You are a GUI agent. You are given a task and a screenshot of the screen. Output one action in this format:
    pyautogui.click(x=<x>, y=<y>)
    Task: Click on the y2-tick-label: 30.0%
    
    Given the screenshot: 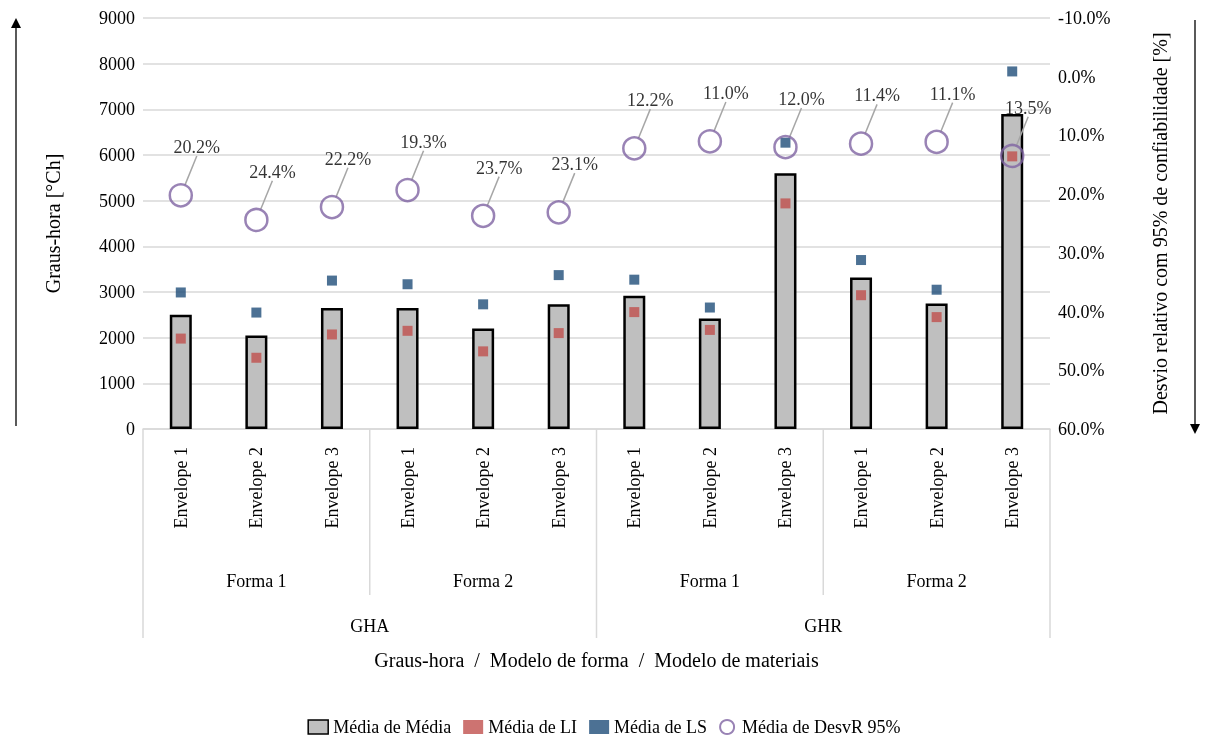 What is the action you would take?
    pyautogui.click(x=1081, y=252)
    